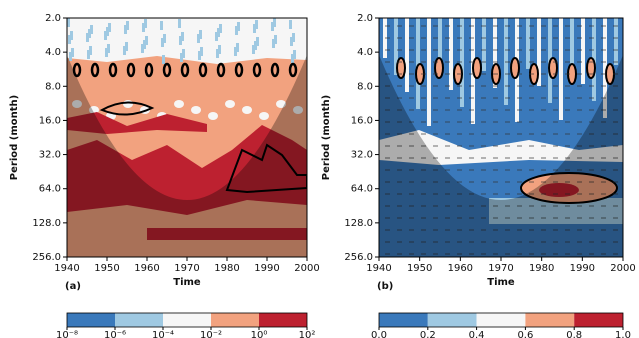 The width and height of the screenshot is (639, 338). I want to click on x-tick-label: 1980, so click(541, 268).